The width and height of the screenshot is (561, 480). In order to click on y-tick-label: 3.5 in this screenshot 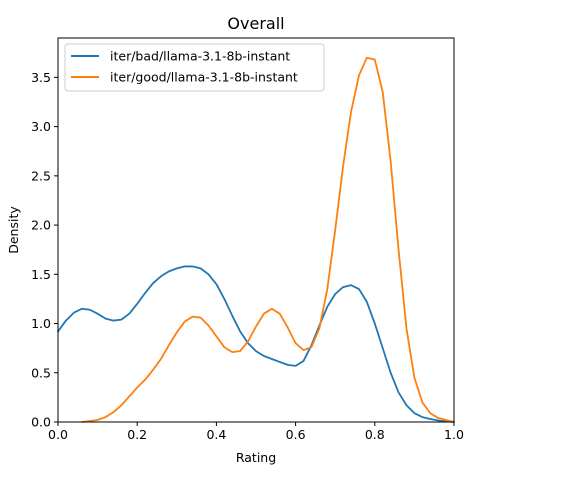, I will do `click(41, 77)`.